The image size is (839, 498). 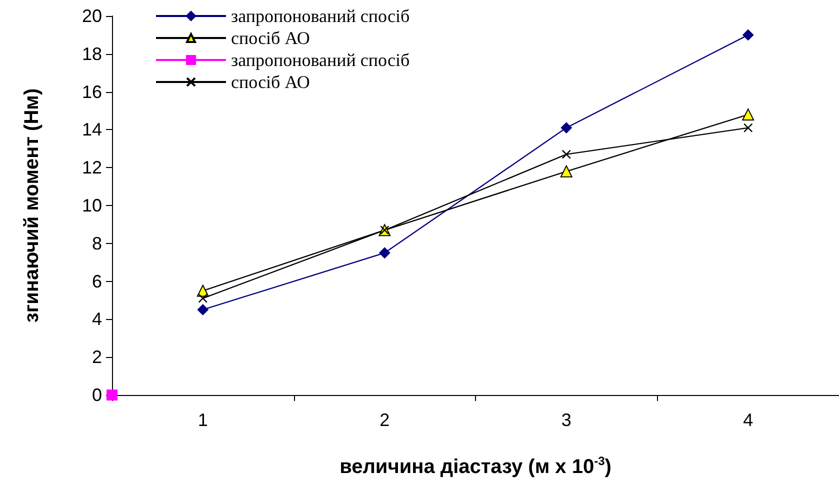 What do you see at coordinates (92, 54) in the screenshot?
I see `y-tick-label: 18` at bounding box center [92, 54].